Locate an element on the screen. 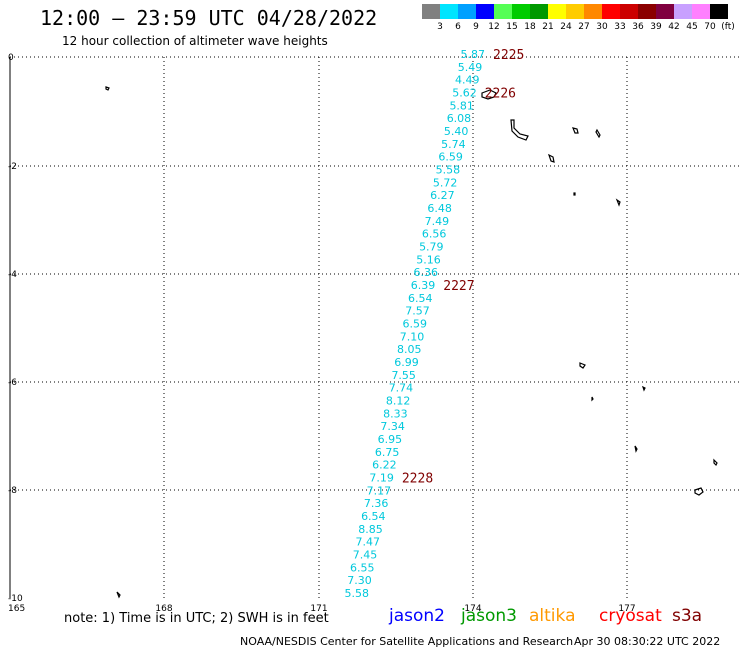  swh-value: 6.27 is located at coordinates (442, 195).